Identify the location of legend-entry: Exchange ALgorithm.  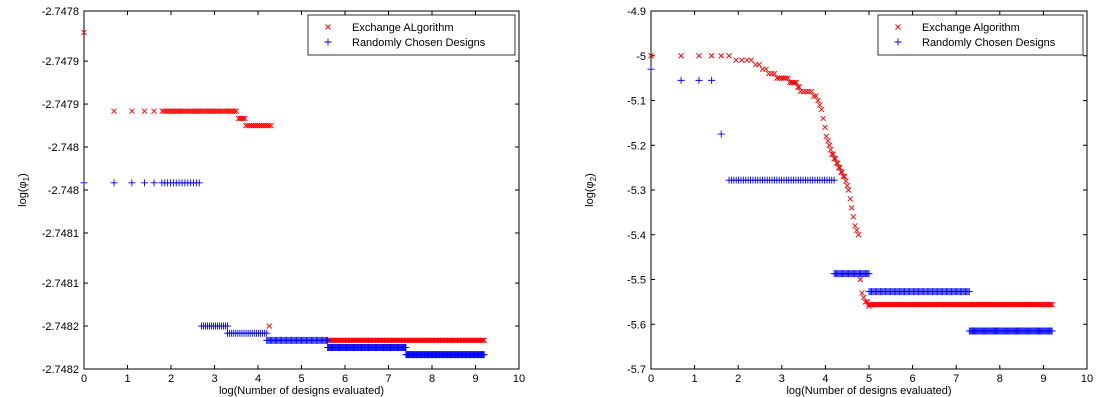
(403, 28).